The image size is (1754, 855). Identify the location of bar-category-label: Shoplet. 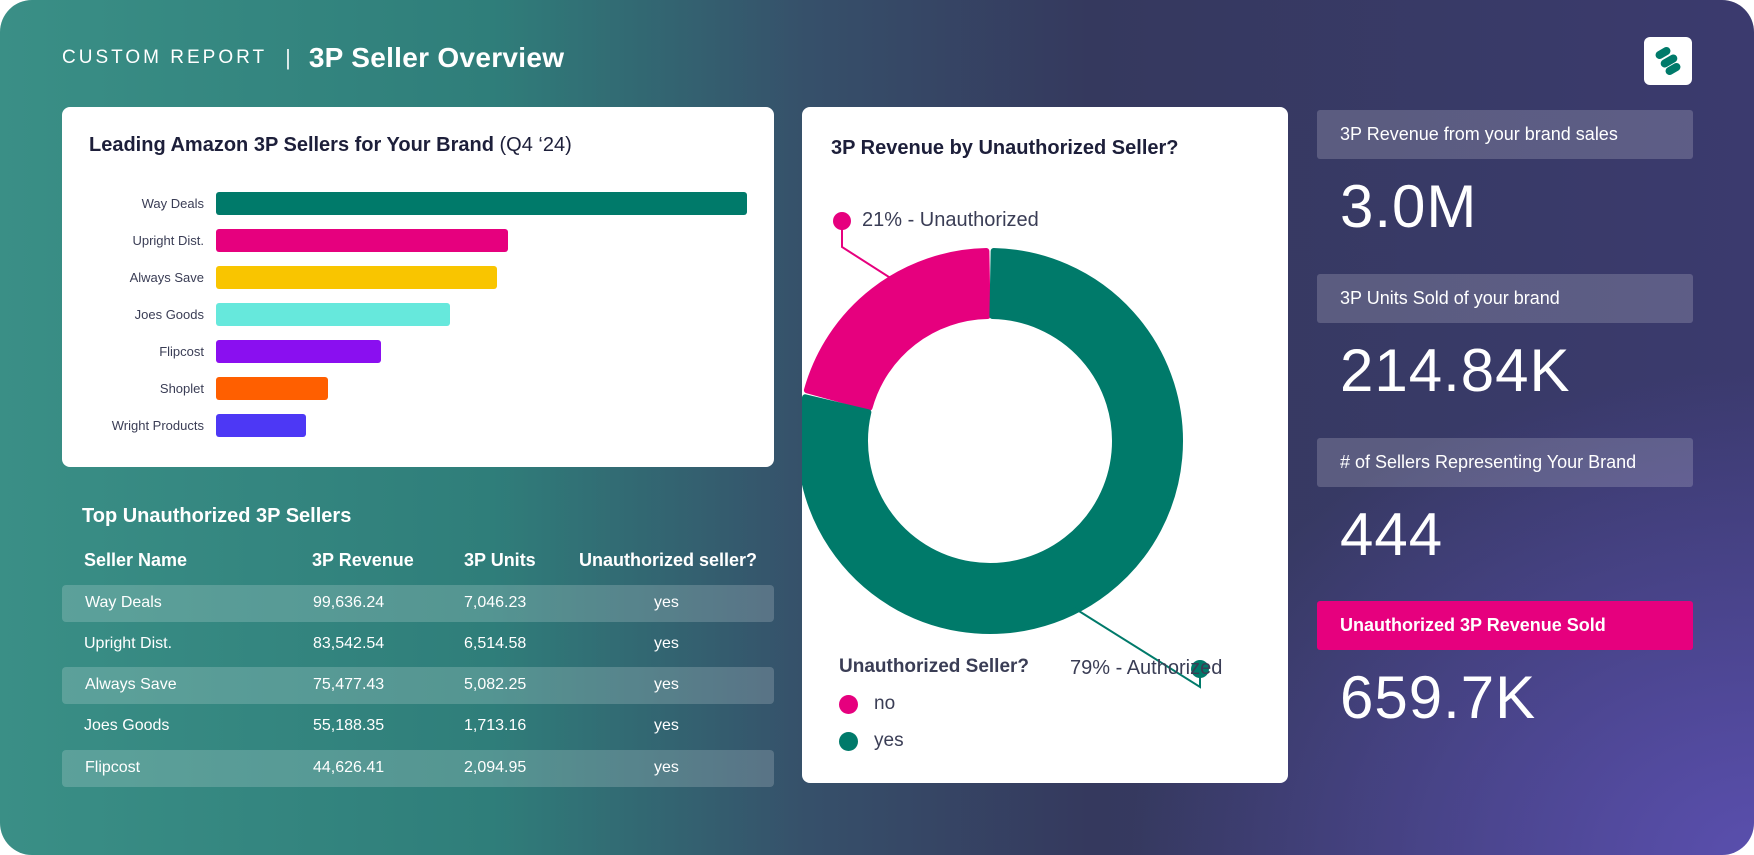
(181, 388).